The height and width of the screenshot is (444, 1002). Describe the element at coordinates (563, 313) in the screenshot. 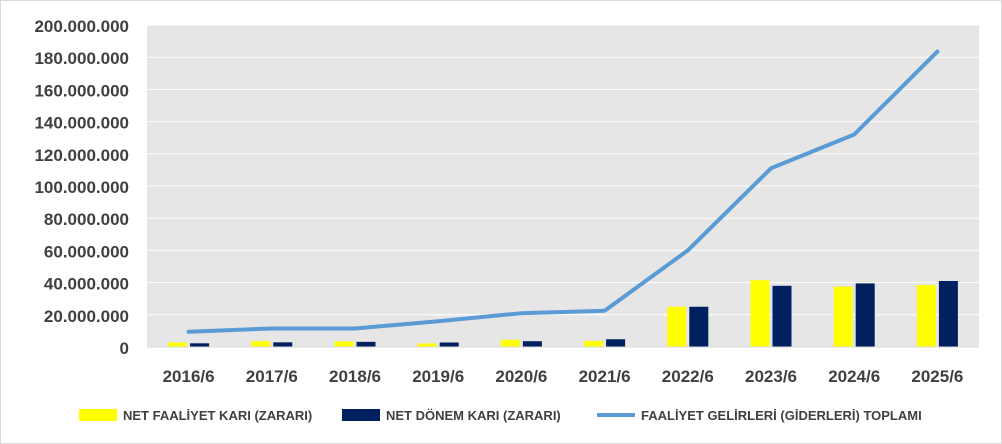

I see `bars` at that location.